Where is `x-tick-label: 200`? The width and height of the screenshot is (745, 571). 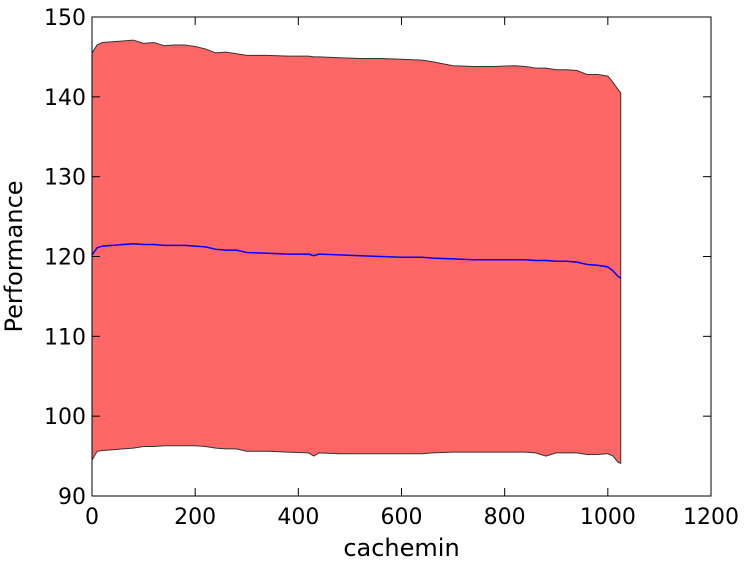 x-tick-label: 200 is located at coordinates (195, 517).